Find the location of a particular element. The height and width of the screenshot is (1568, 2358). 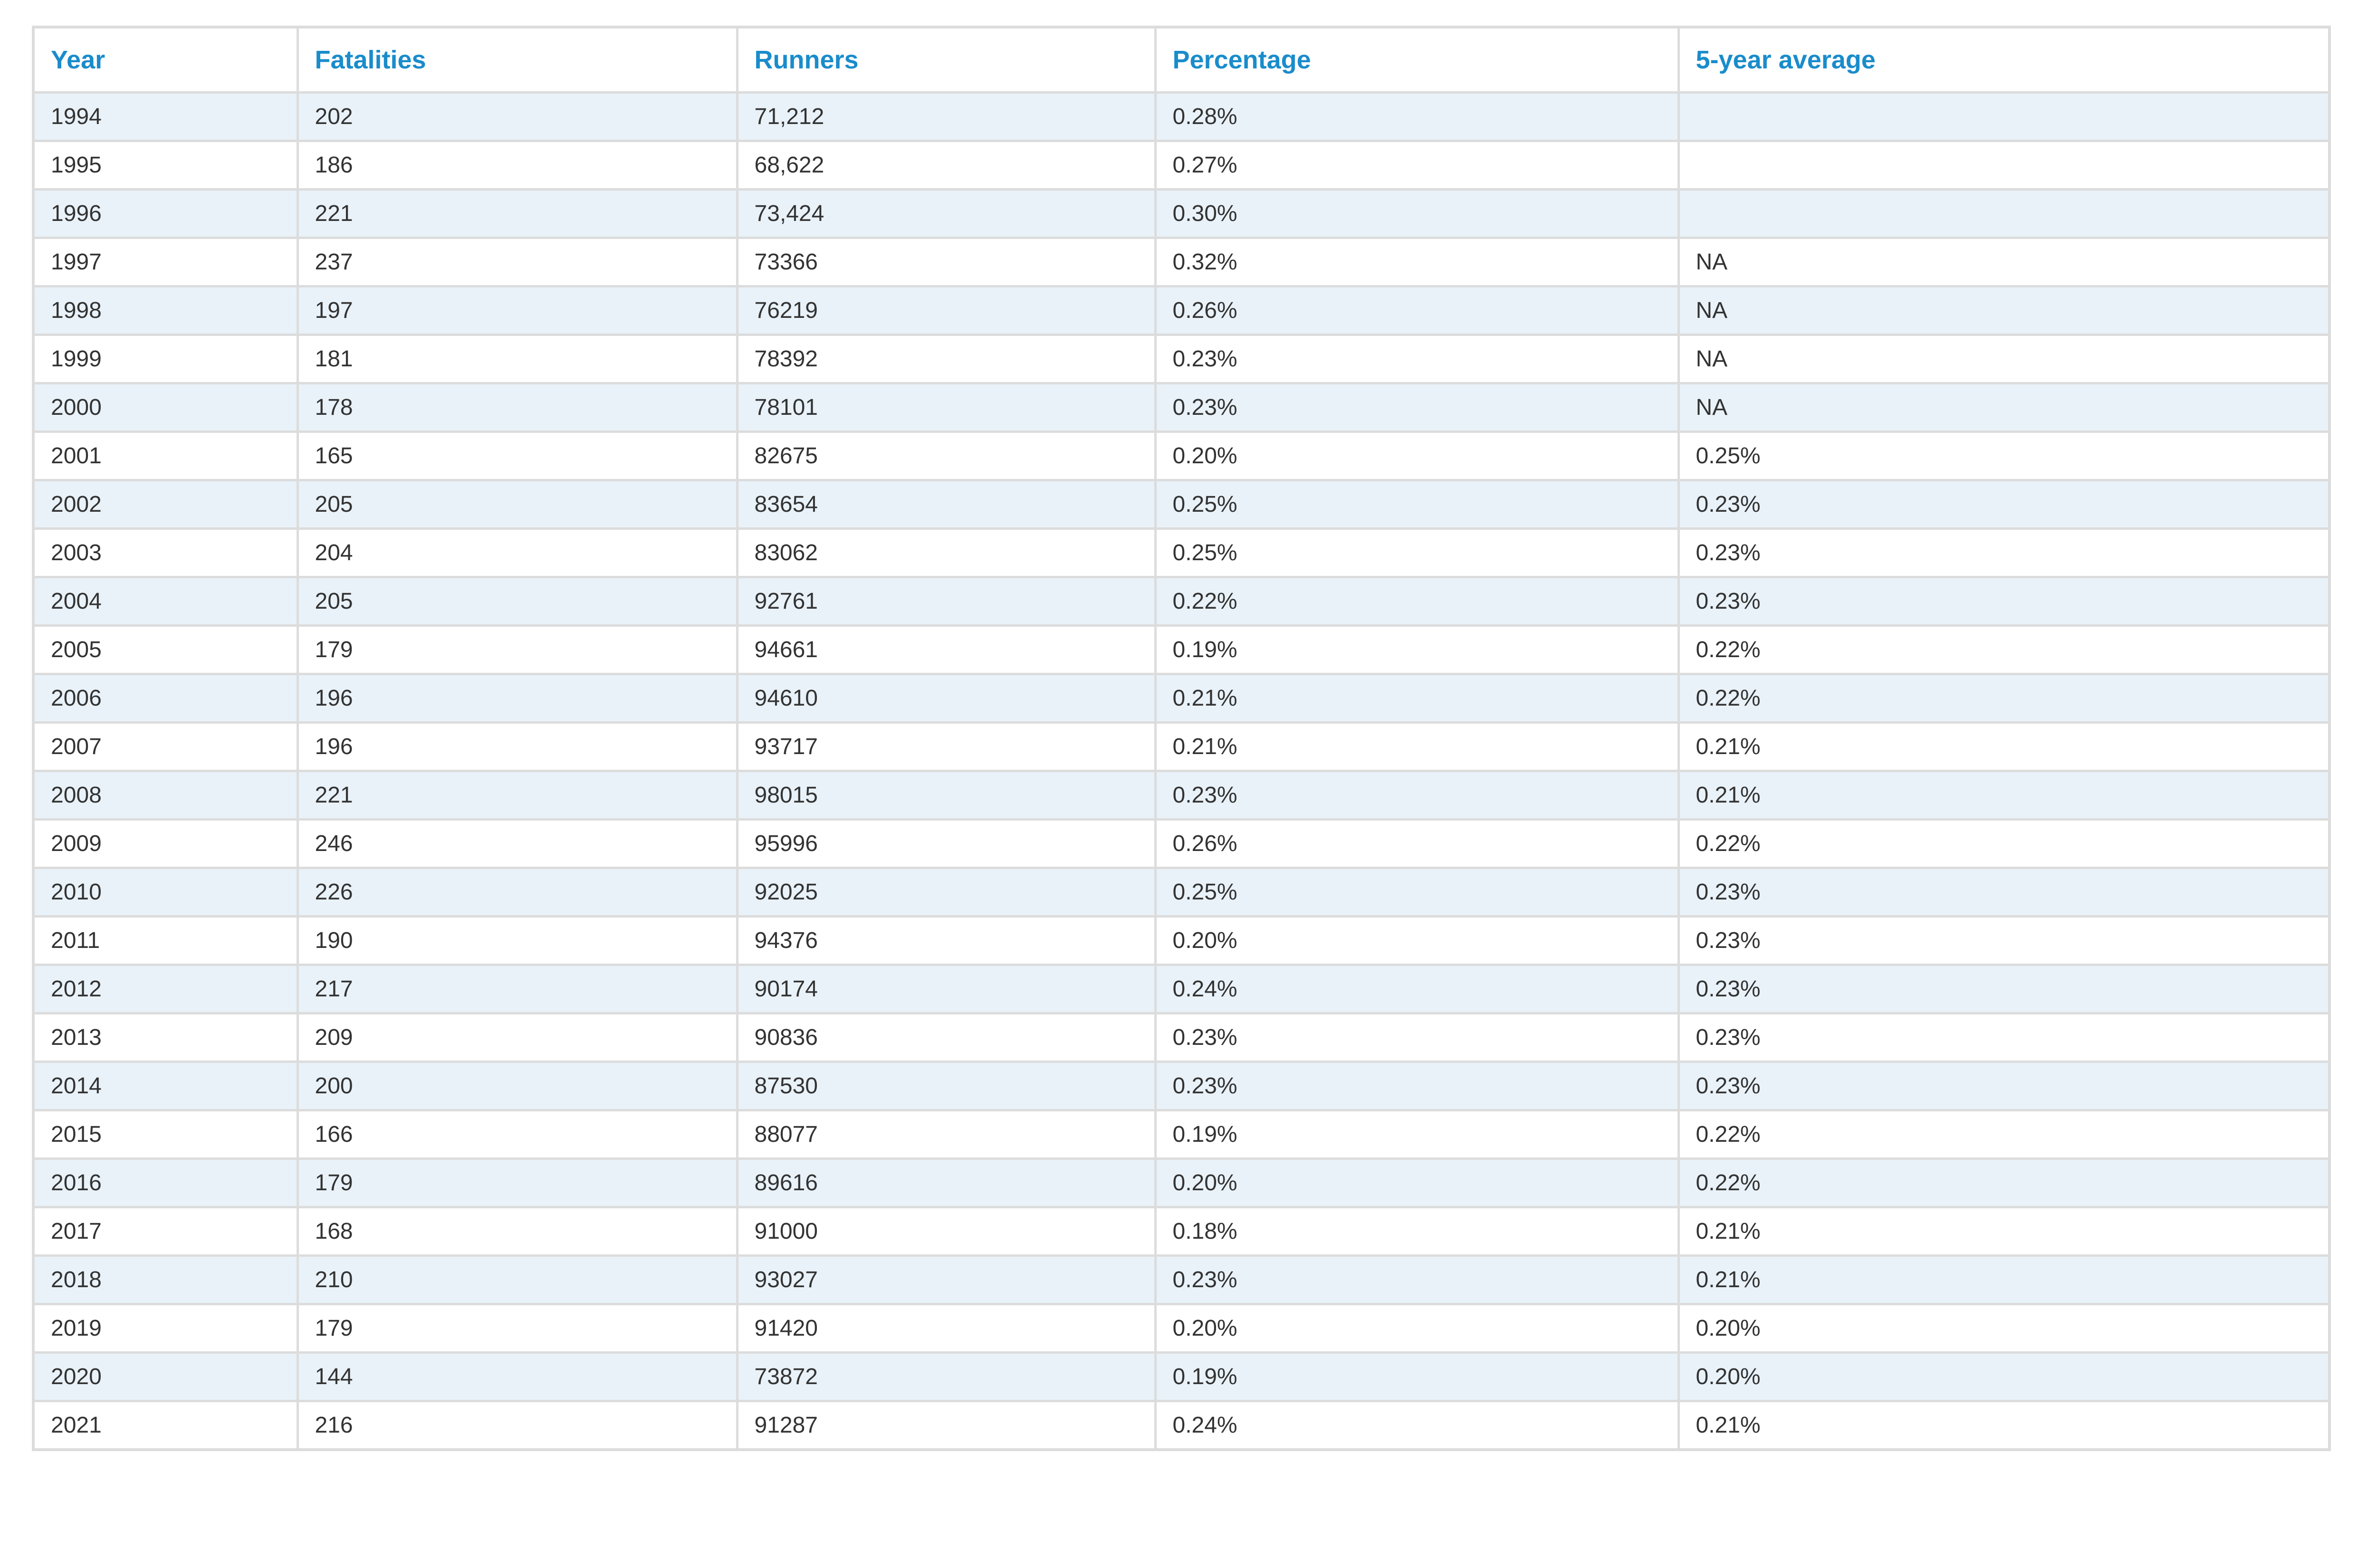

cell-year: 1997 is located at coordinates (165, 262).